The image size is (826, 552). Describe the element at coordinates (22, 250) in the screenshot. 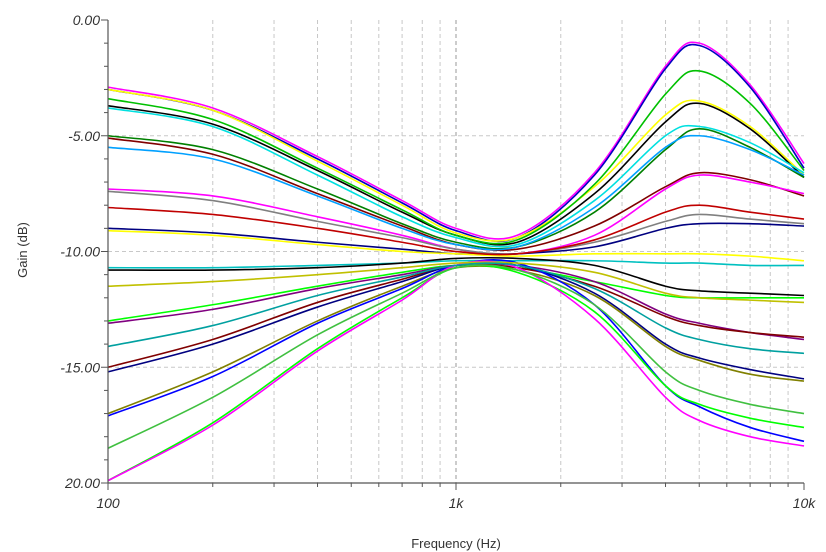

I see `y-axis-label: Gain (dB)` at that location.